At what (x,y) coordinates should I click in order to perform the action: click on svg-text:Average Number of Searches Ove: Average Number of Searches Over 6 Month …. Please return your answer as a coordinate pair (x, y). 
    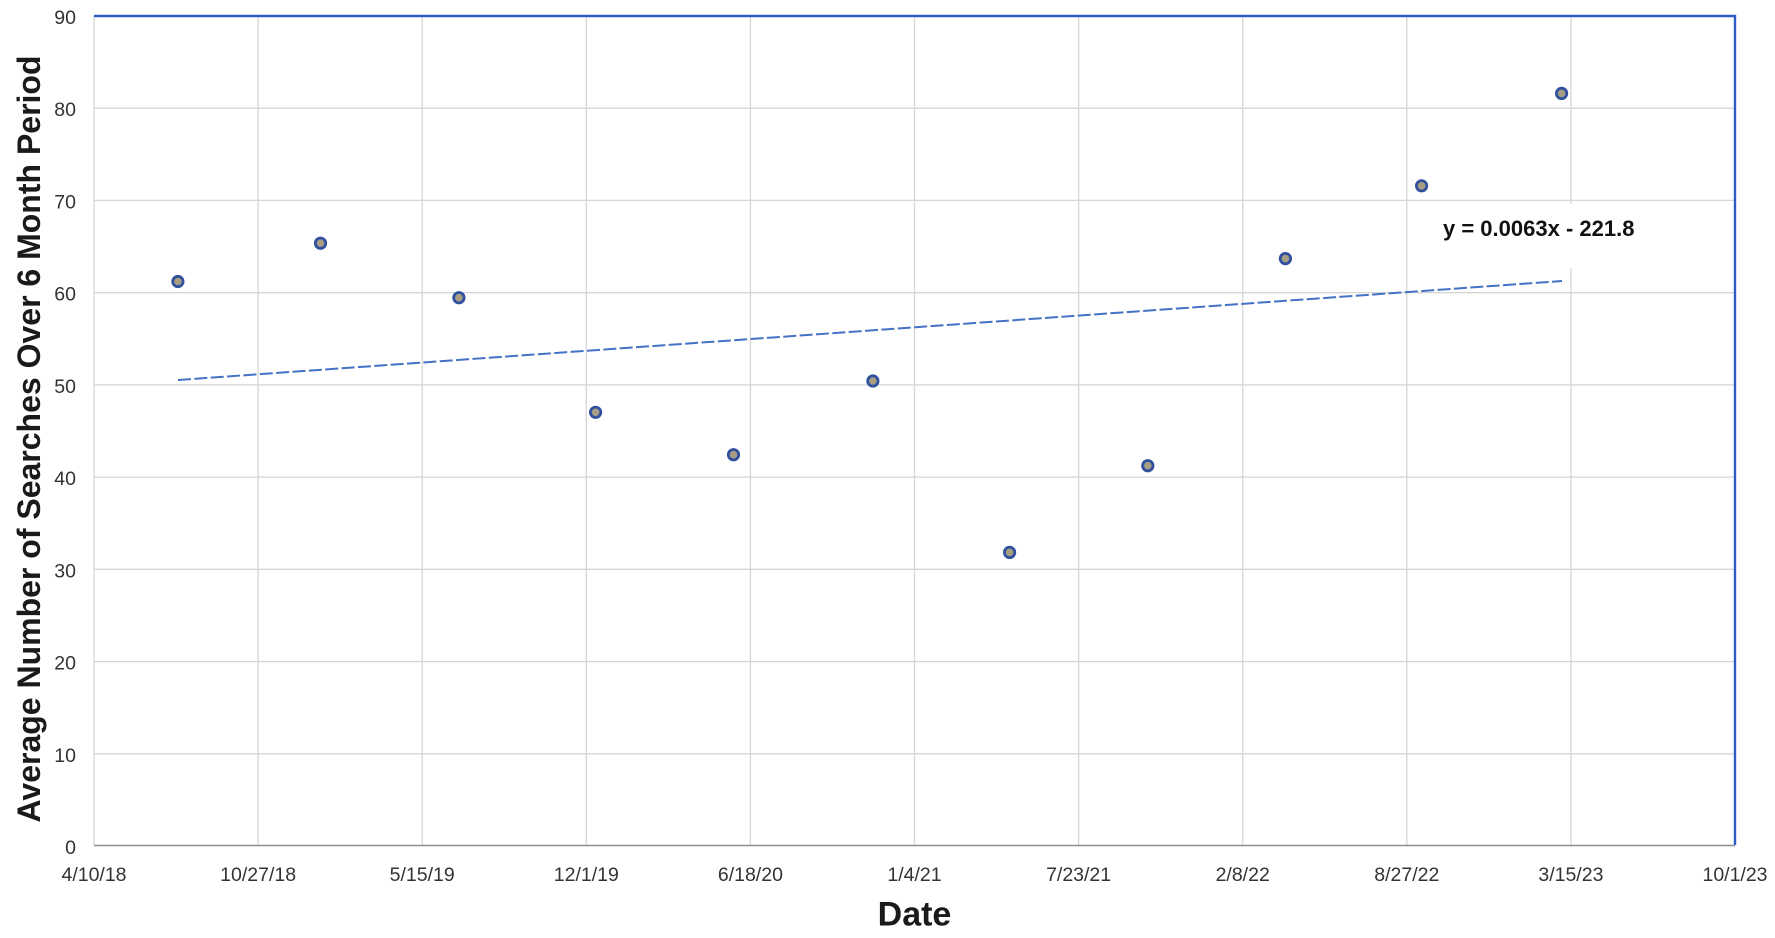
    Looking at the image, I should click on (29, 438).